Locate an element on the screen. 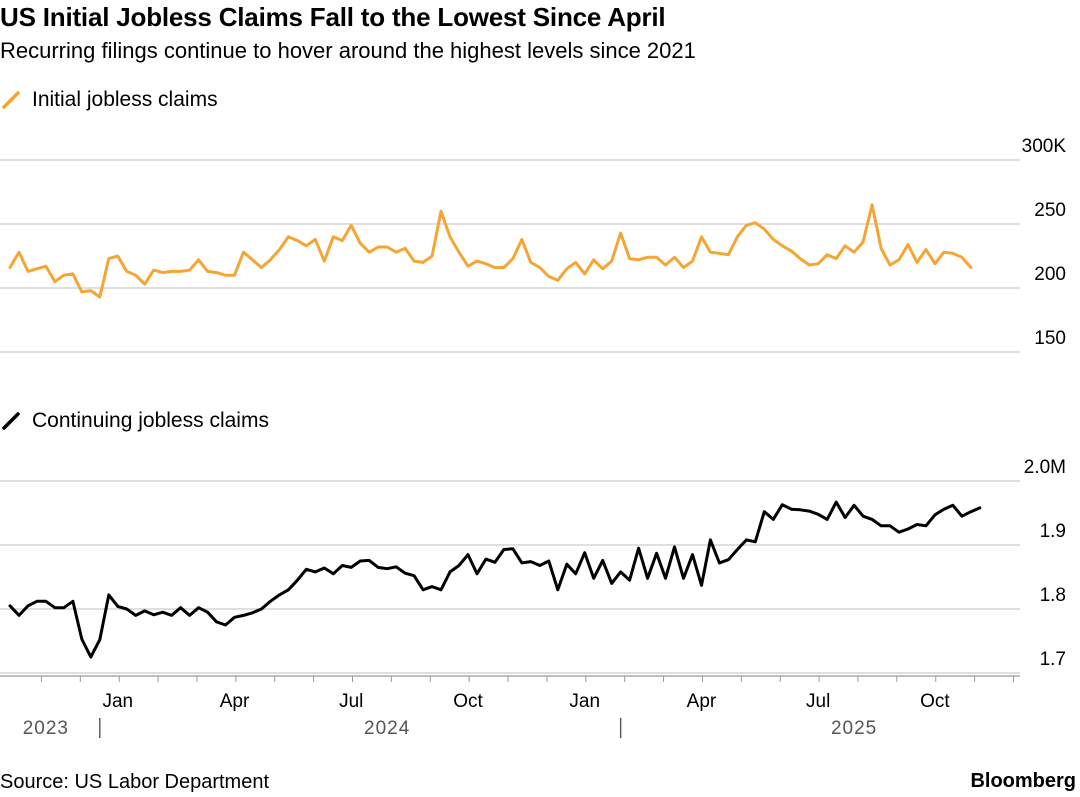  initial-y-tick-label: 200 is located at coordinates (1050, 274).